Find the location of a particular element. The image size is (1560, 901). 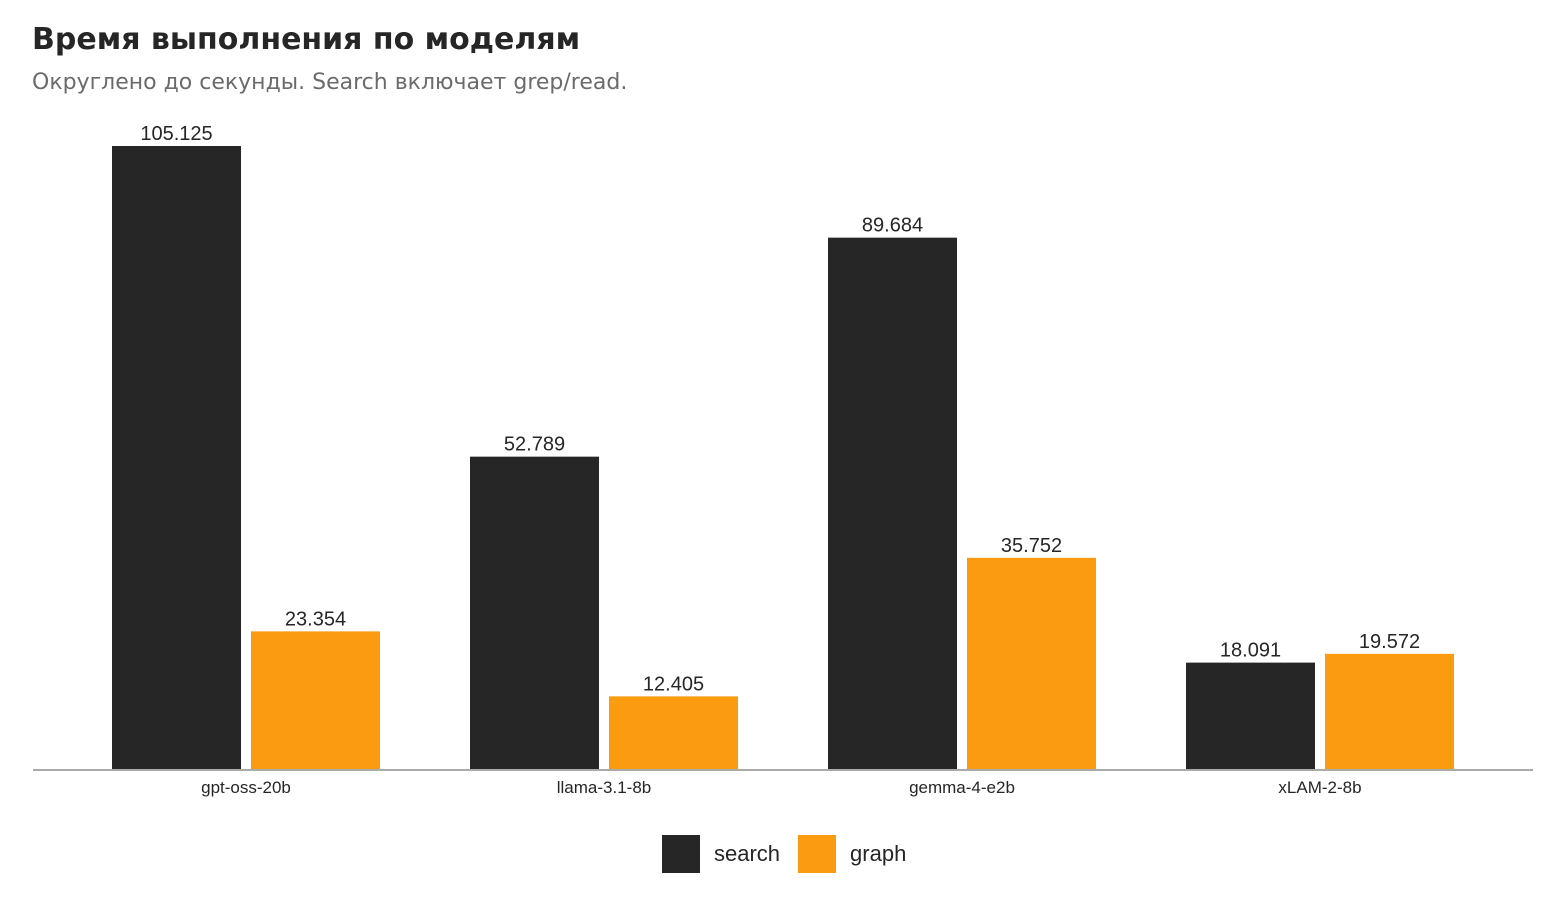

data-label-graph-gpt-oss-20b: 23.354 is located at coordinates (315, 619).